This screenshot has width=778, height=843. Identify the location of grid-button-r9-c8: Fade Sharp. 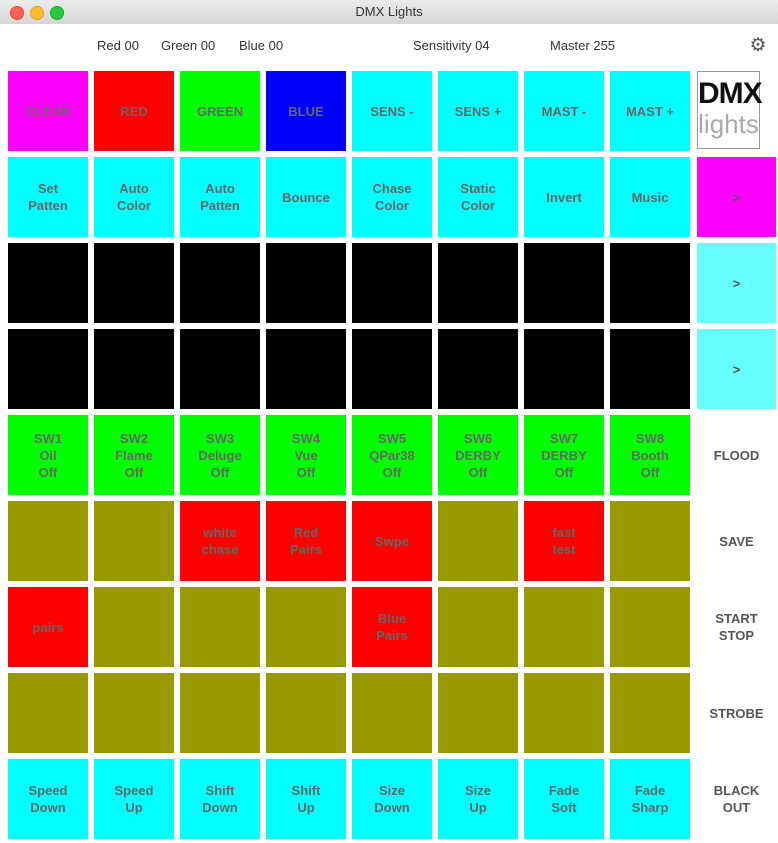
(650, 799).